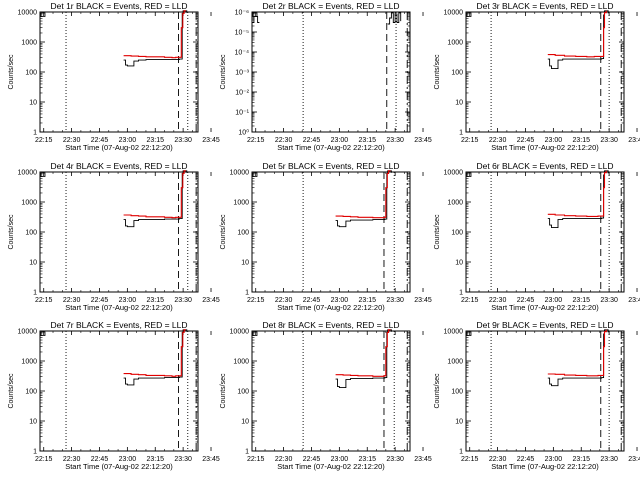 The height and width of the screenshot is (480, 640). I want to click on chart-title: Det 5r BLACK = Events, RED = LLD, so click(330, 166).